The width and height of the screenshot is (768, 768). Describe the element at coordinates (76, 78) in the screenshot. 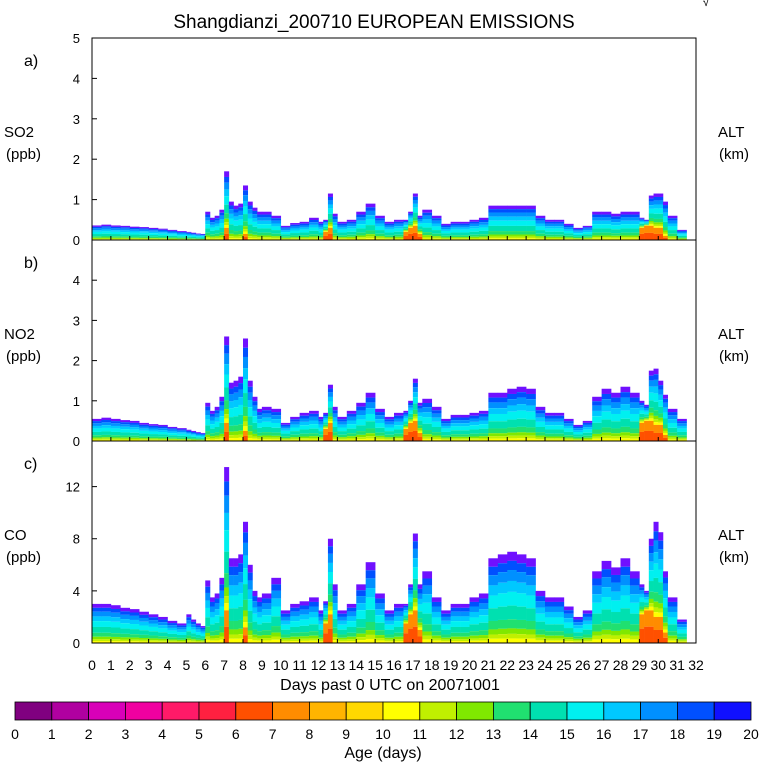

I see `y-tick-label: 4` at that location.